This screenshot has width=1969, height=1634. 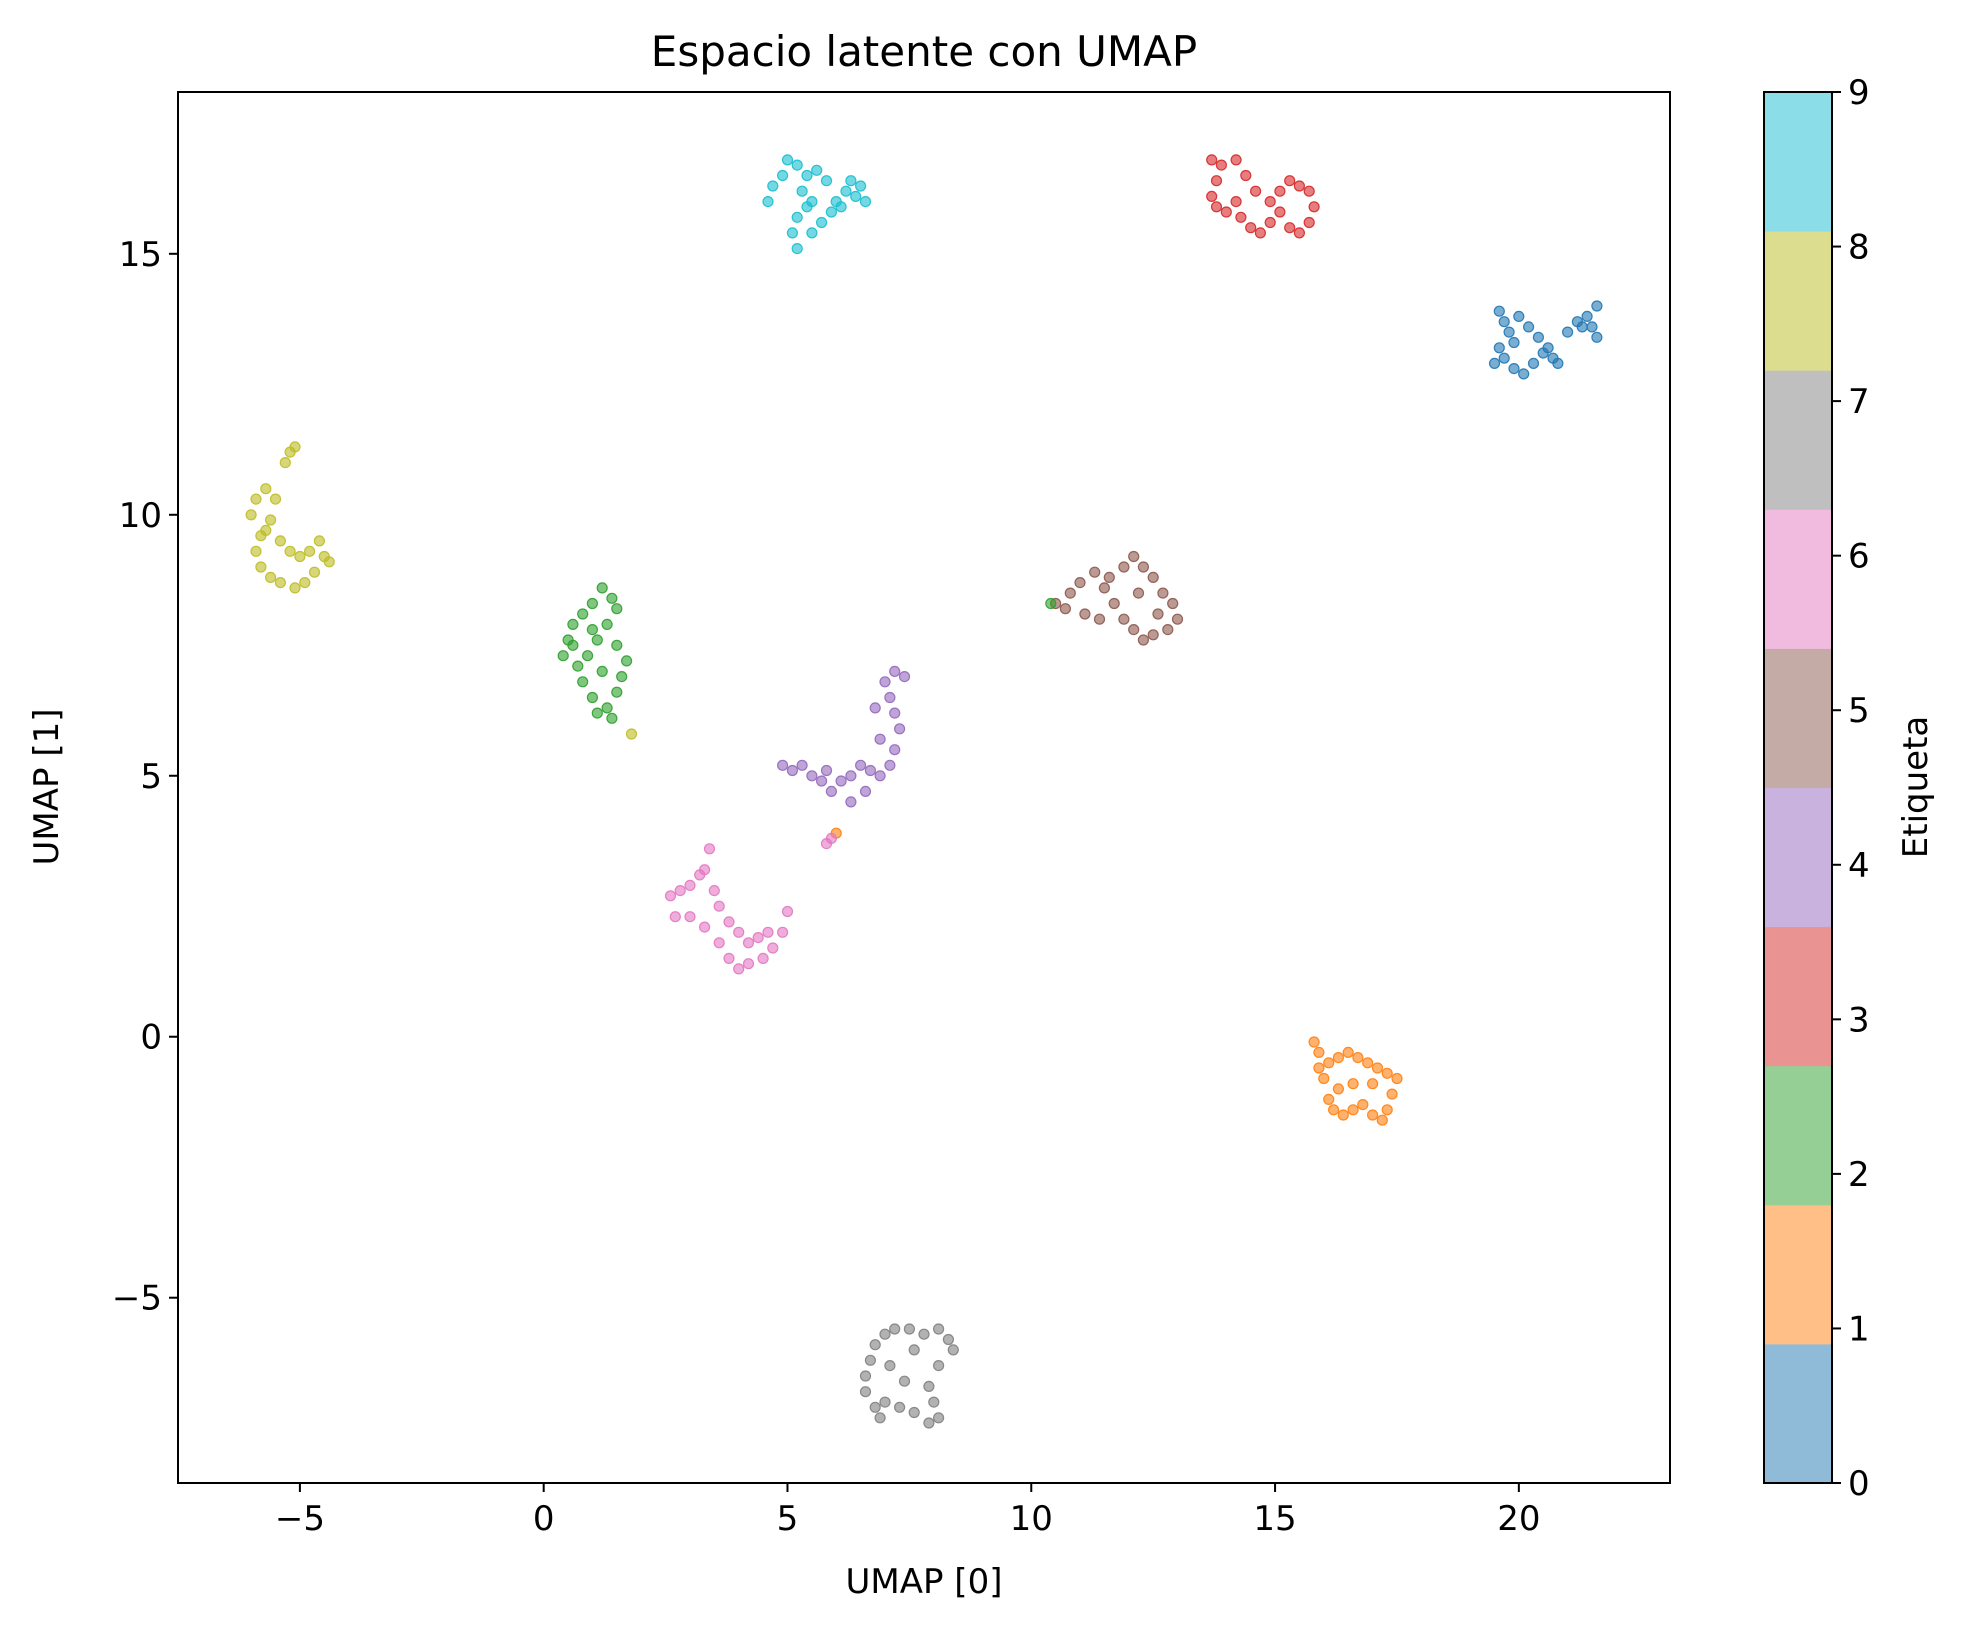 I want to click on y-axis-title: UMAP [1], so click(x=47, y=787).